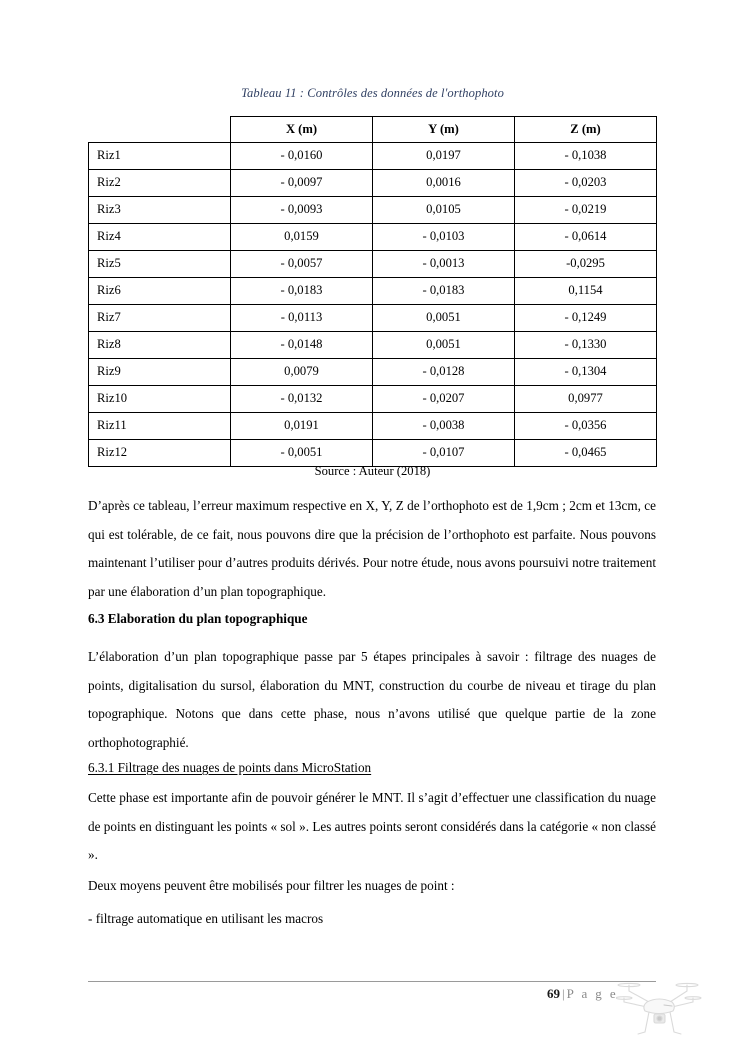 The image size is (745, 1053). I want to click on cell-z: - 0,1304, so click(585, 372).